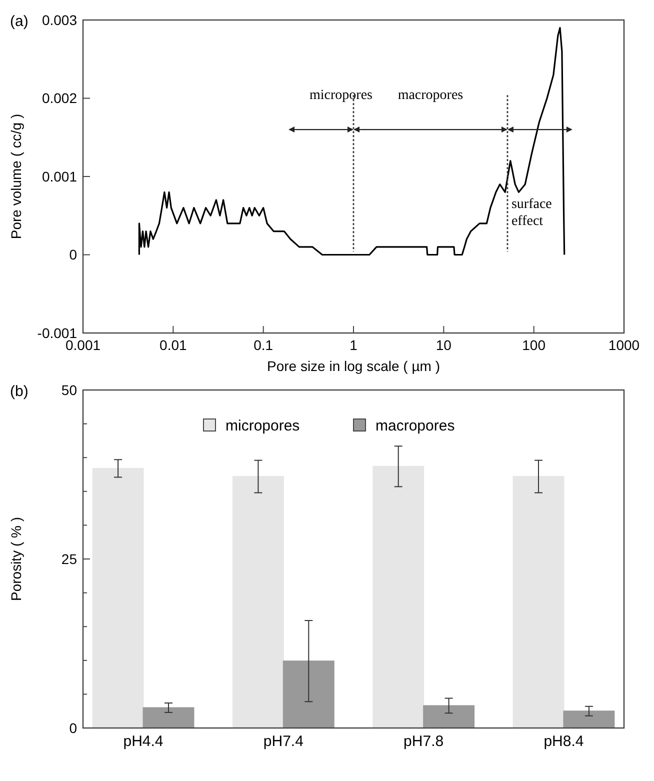 The image size is (654, 781). I want to click on y-tick-label: 25, so click(69, 558).